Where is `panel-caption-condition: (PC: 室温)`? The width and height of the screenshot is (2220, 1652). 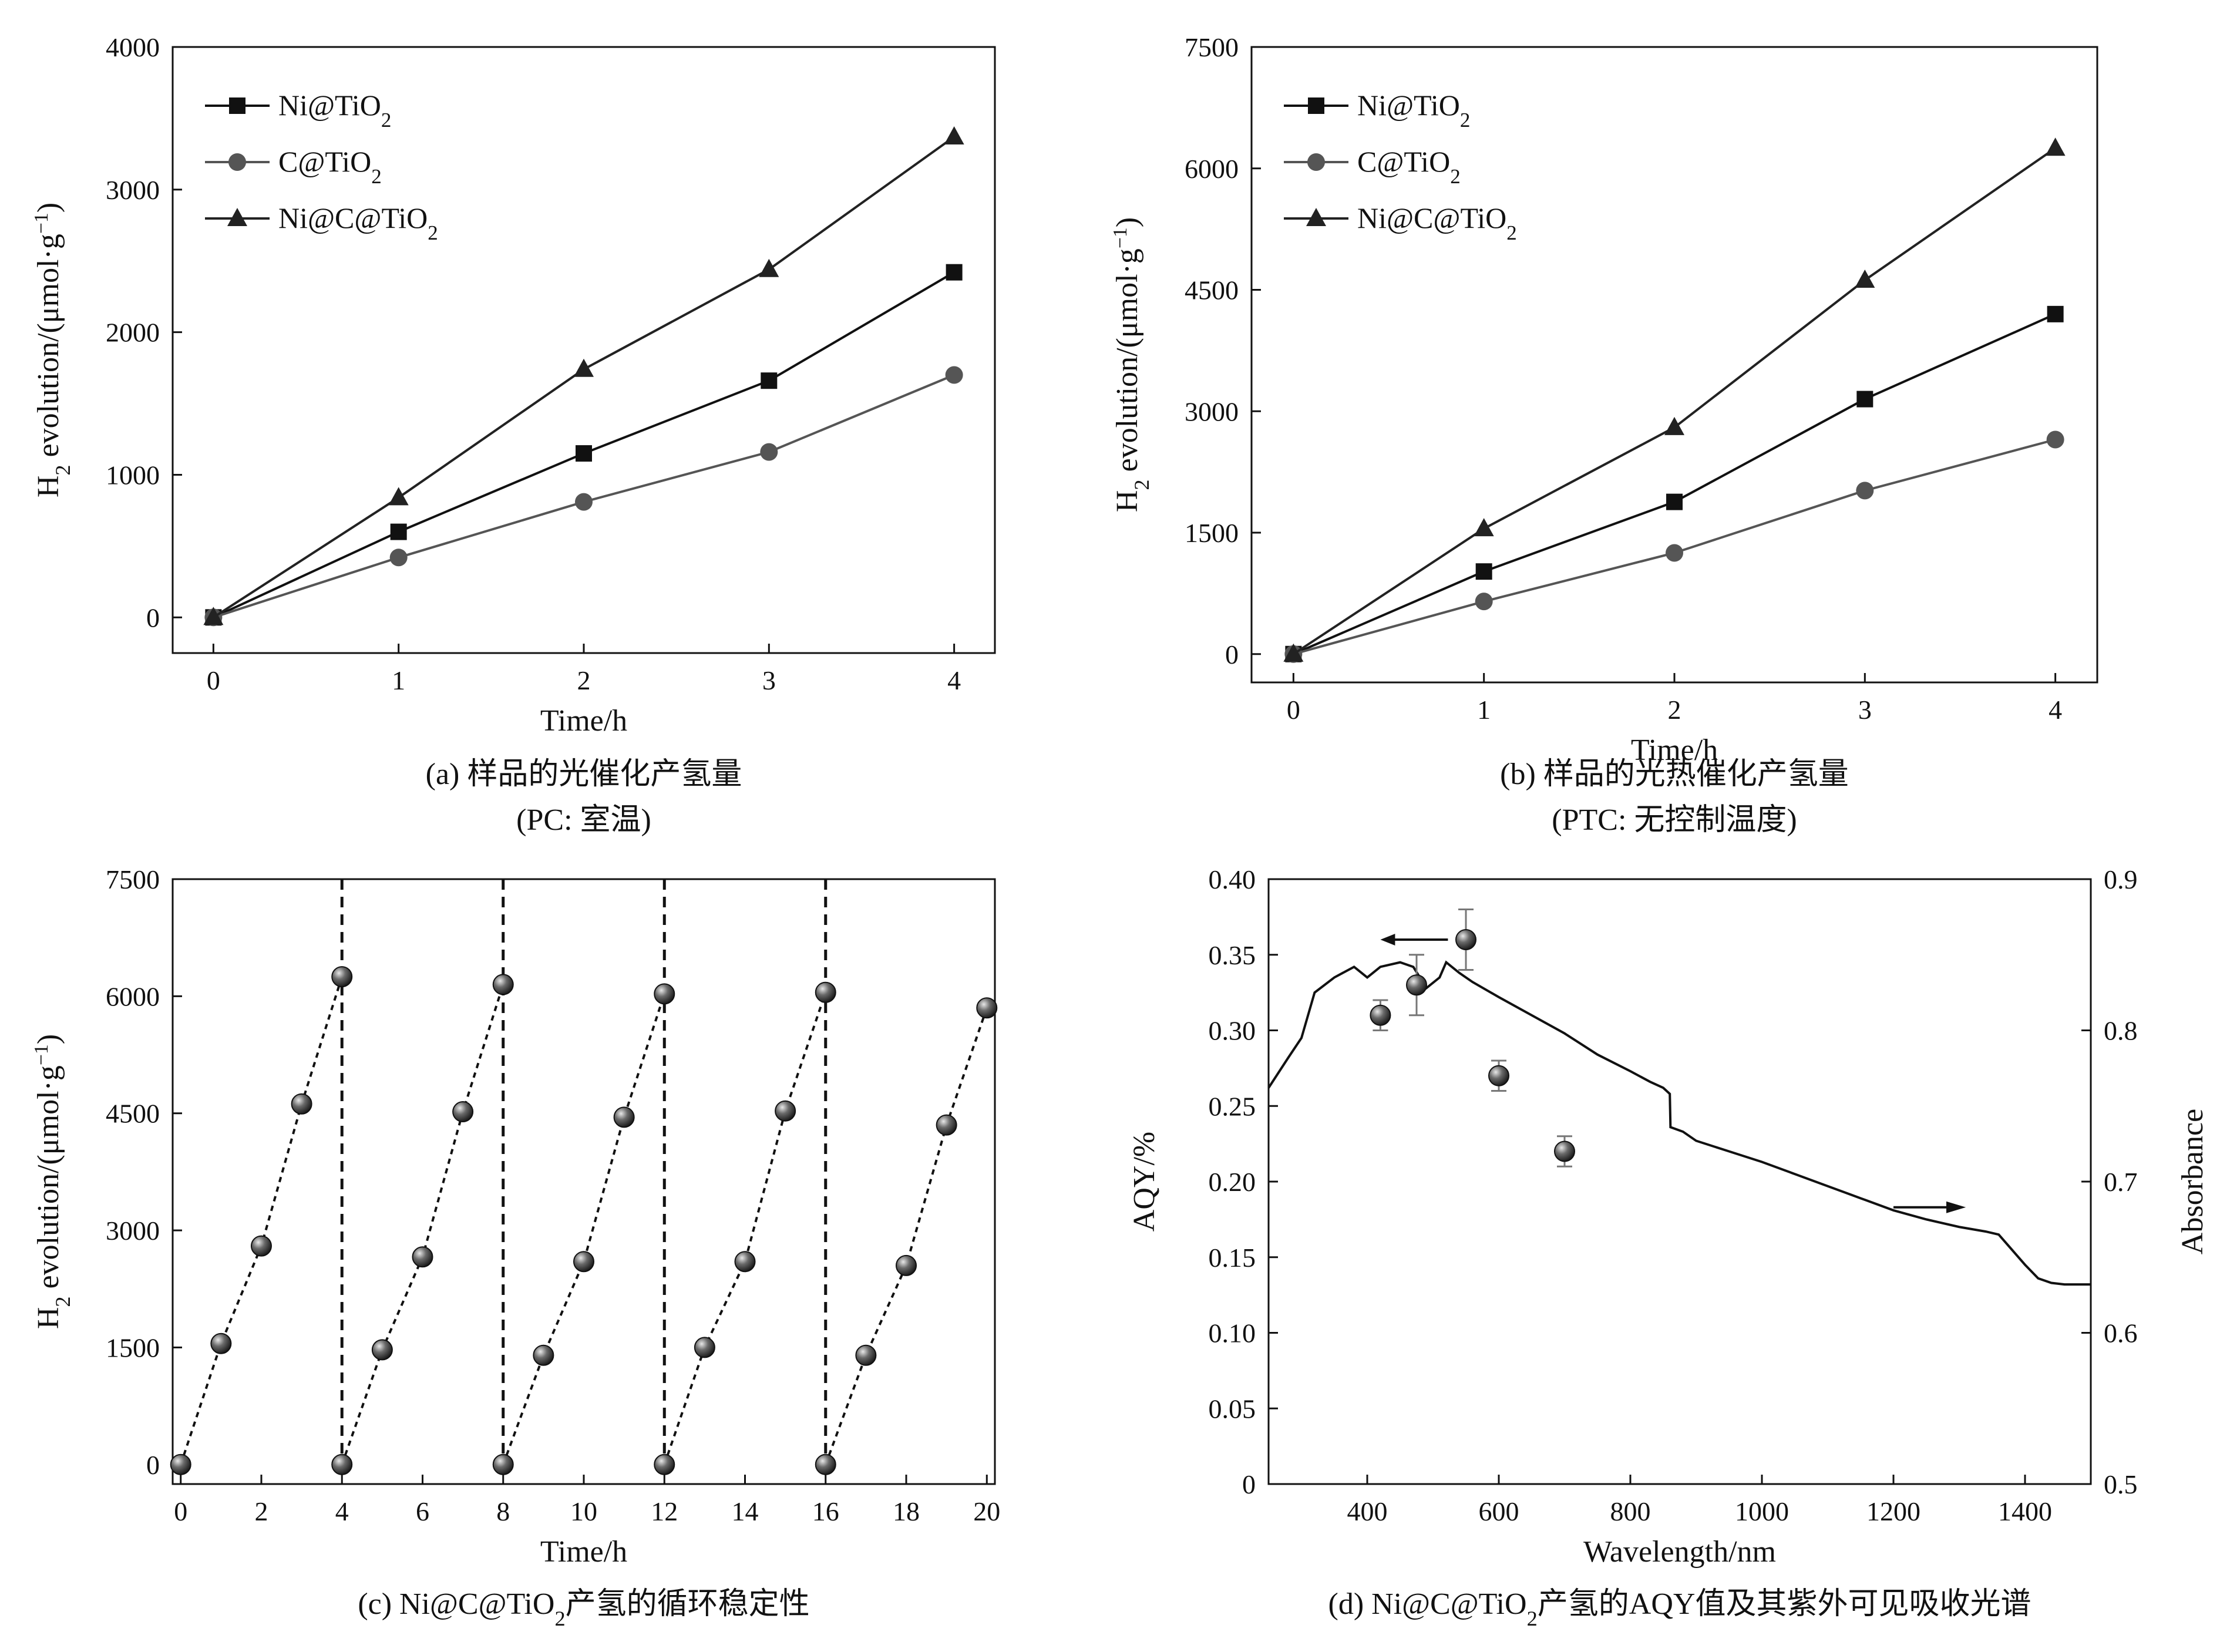 panel-caption-condition: (PC: 室温) is located at coordinates (583, 820).